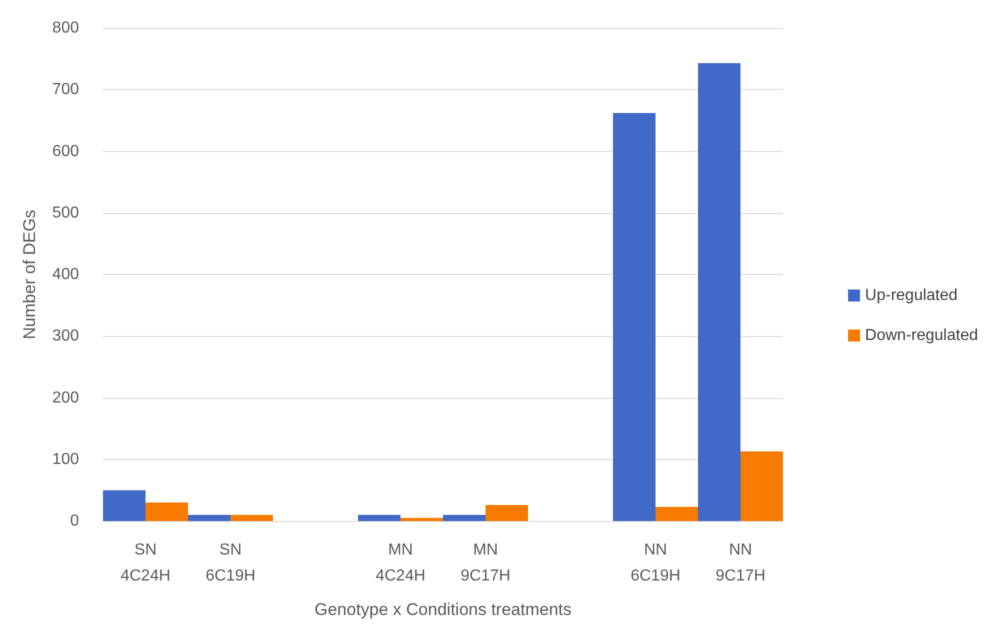 The width and height of the screenshot is (991, 631). What do you see at coordinates (66, 459) in the screenshot?
I see `y-tick-label: 100` at bounding box center [66, 459].